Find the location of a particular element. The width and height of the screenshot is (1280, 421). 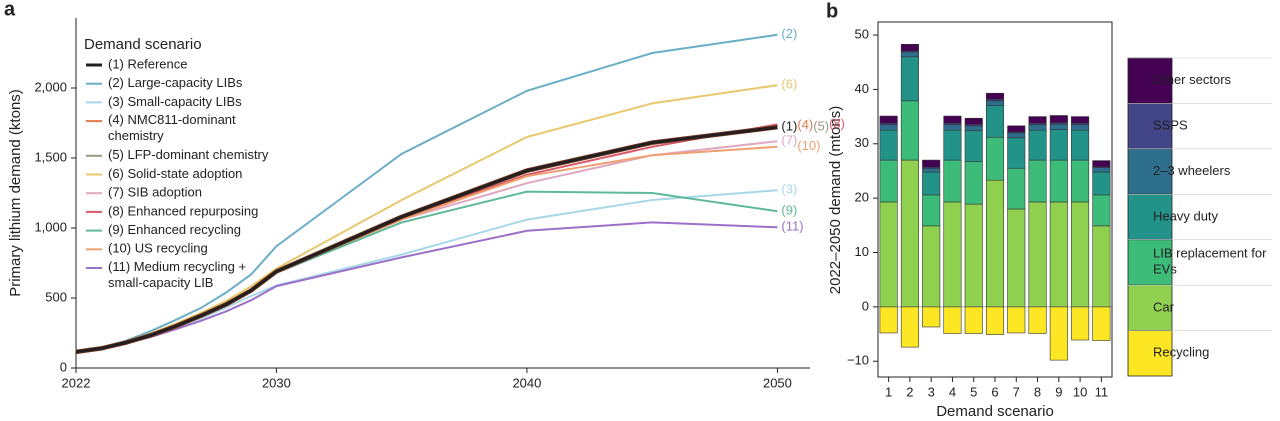

y-tick-label: 1,500 is located at coordinates (50, 156).